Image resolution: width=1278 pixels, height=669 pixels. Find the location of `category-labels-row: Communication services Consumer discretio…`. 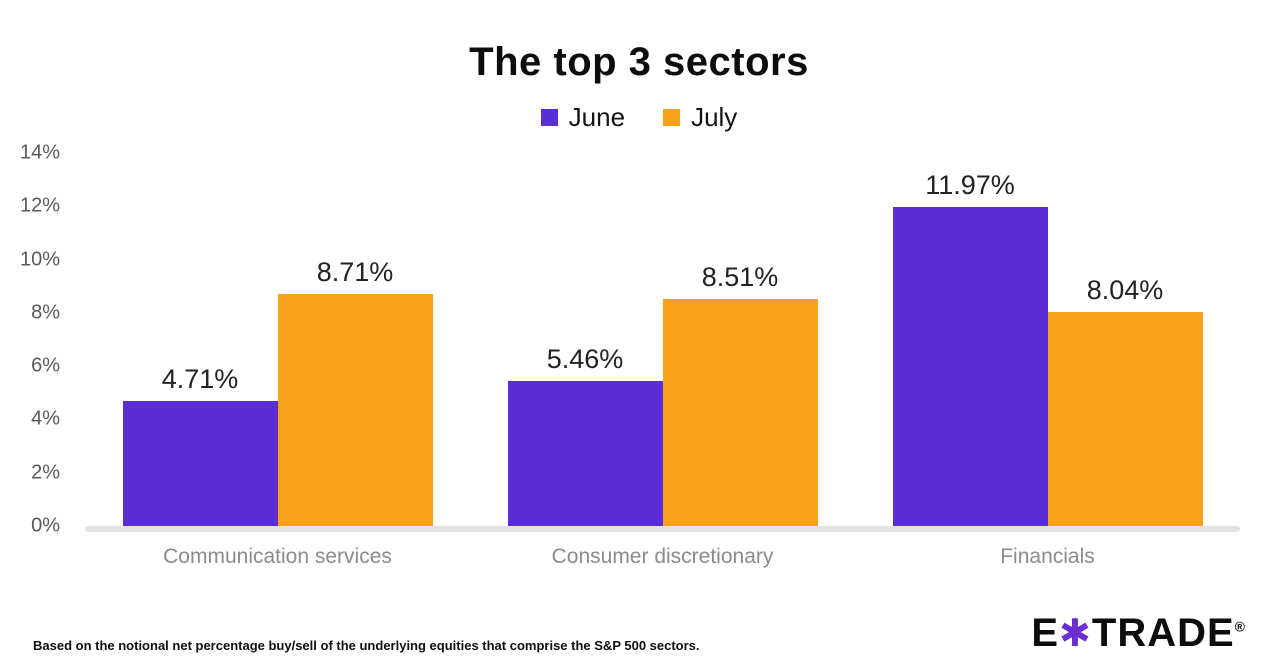

category-labels-row: Communication services Consumer discretio… is located at coordinates (662, 557).